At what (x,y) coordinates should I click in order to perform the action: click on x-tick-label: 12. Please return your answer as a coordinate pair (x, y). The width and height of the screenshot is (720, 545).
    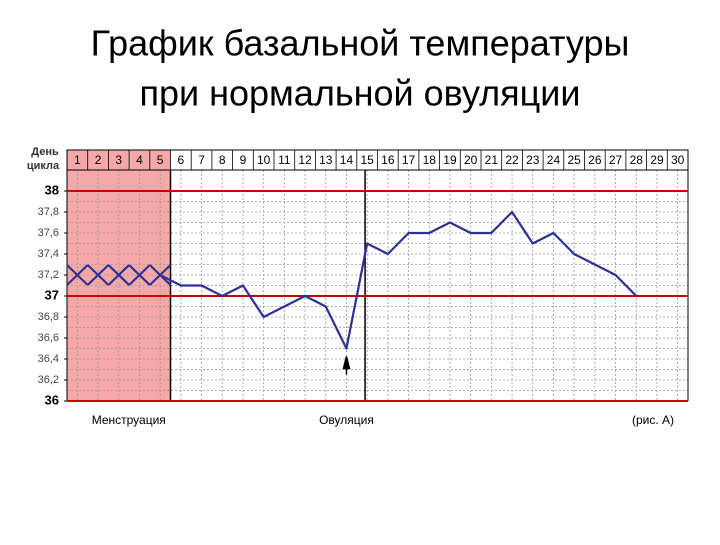
    Looking at the image, I should click on (305, 160).